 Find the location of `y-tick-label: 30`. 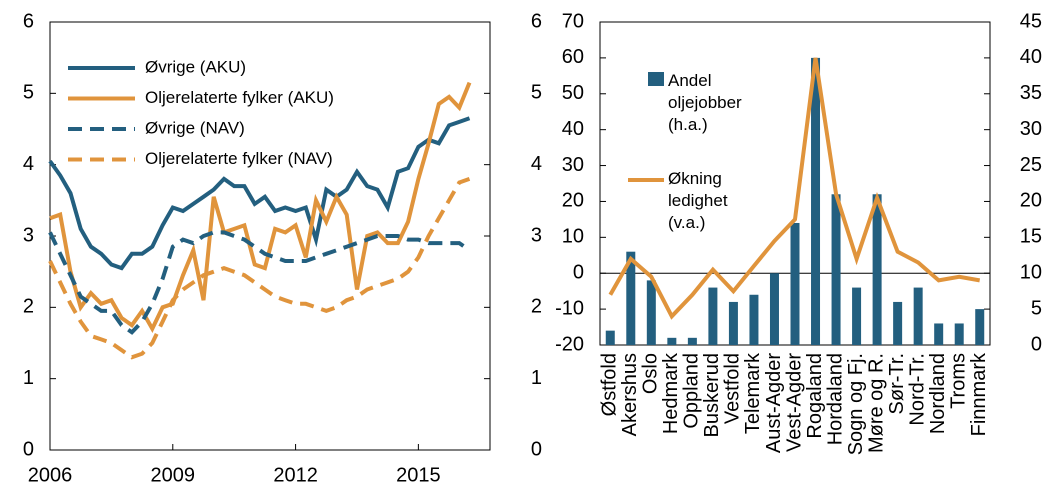

y-tick-label: 30 is located at coordinates (573, 165).